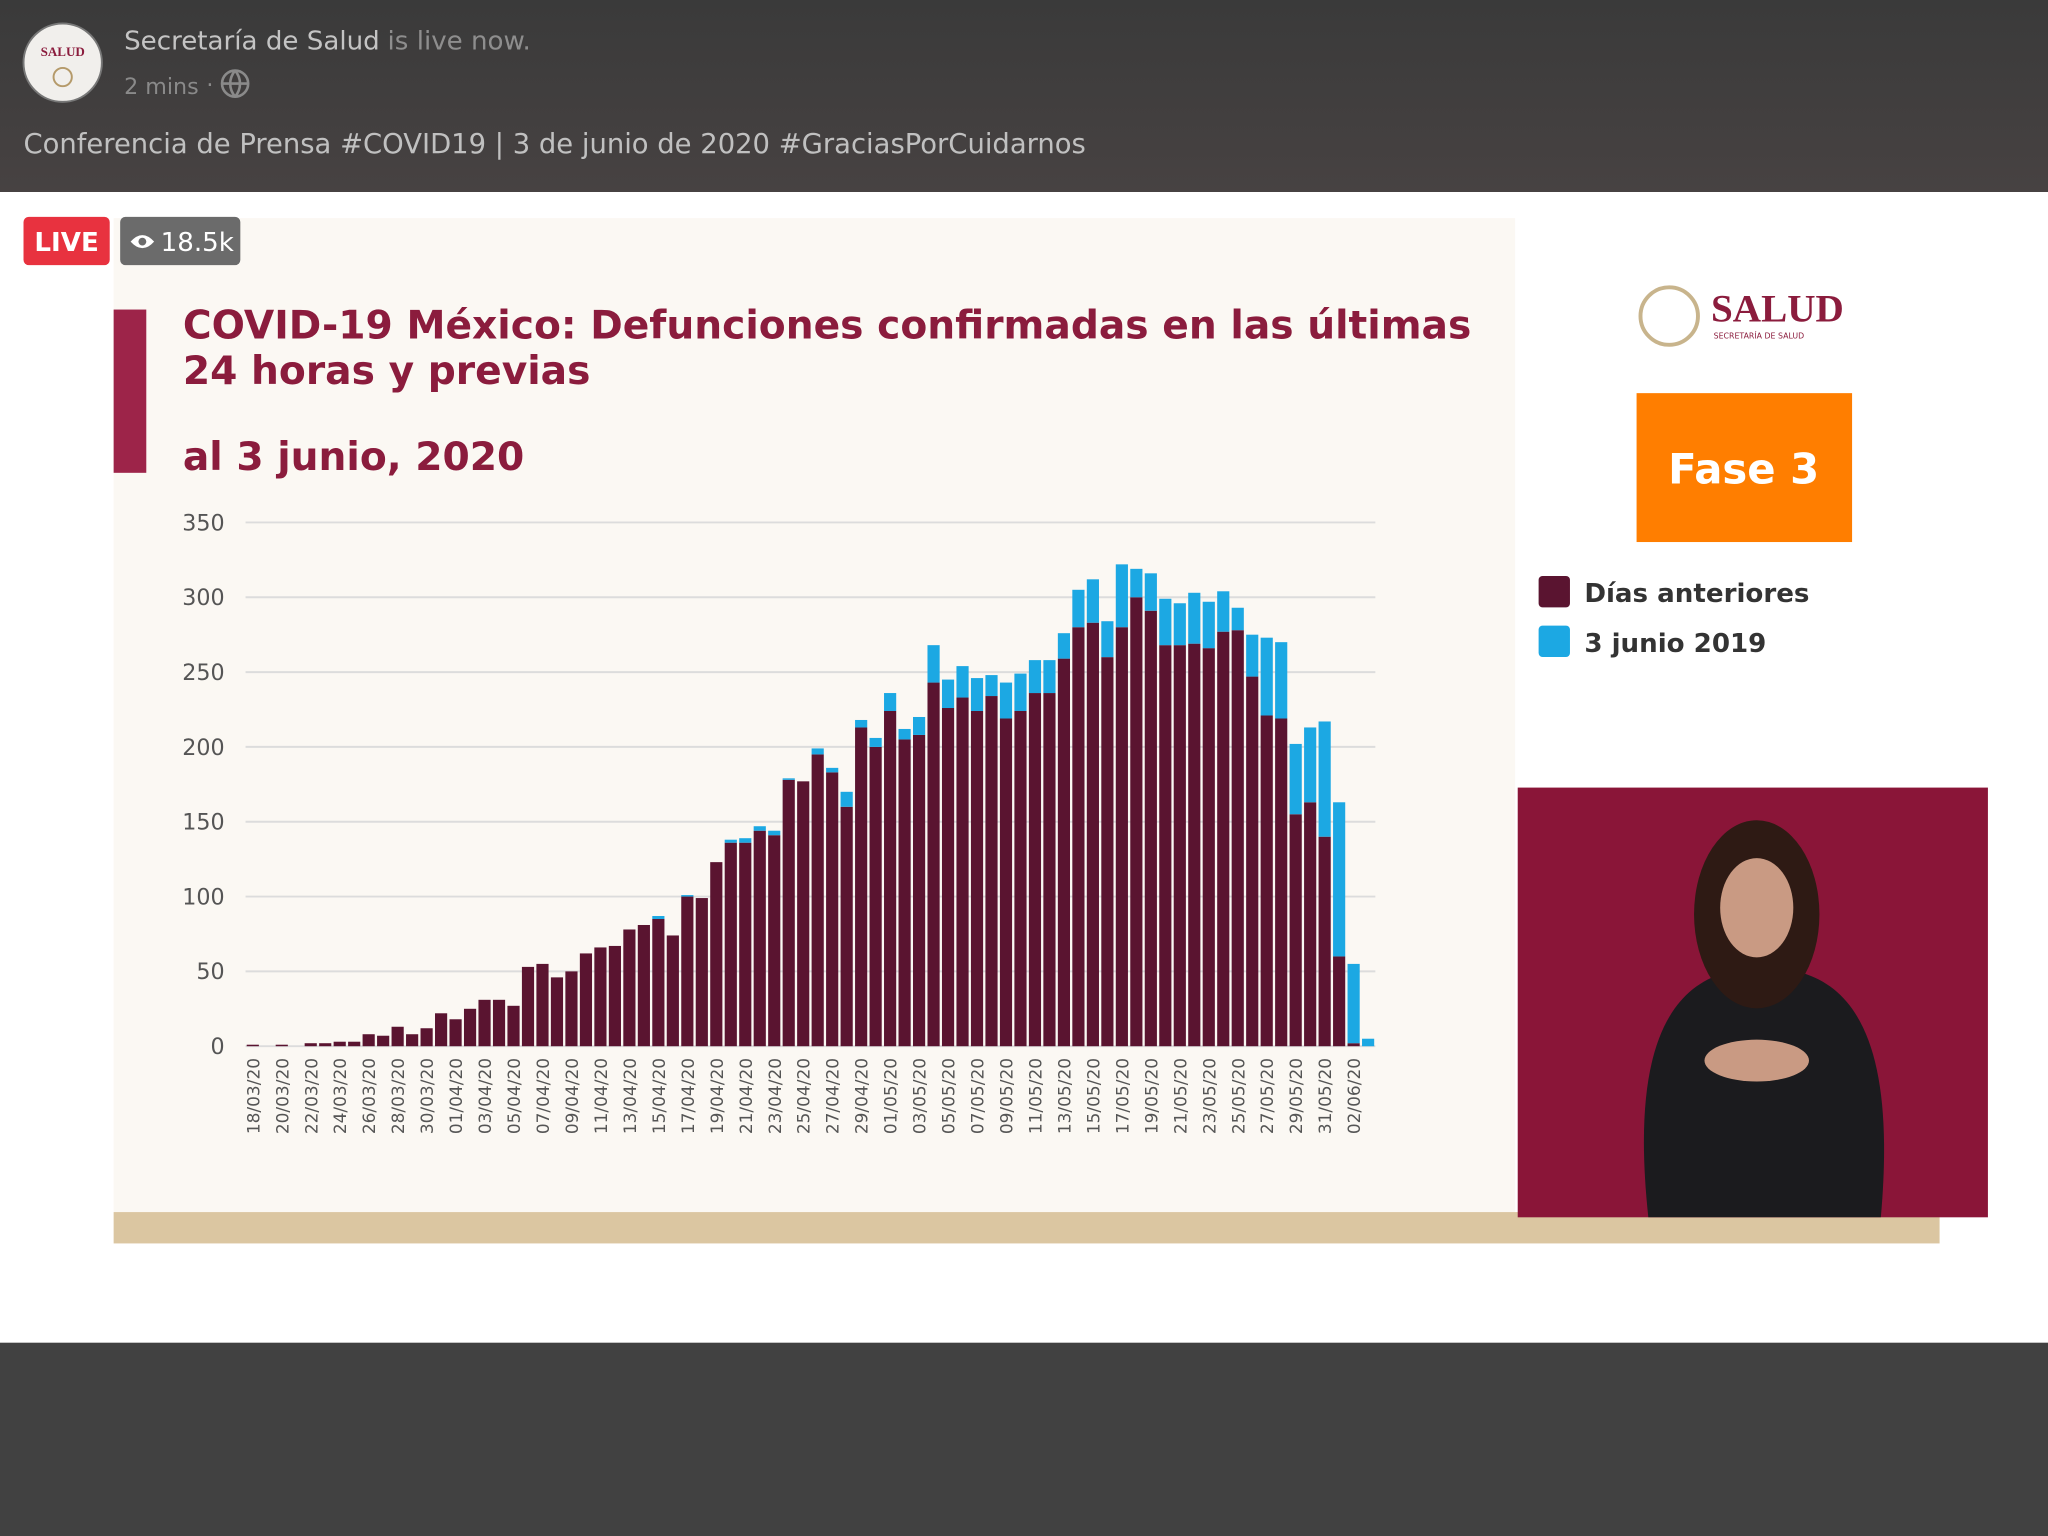  What do you see at coordinates (892, 1096) in the screenshot?
I see `x-tick-label: 01/05/20` at bounding box center [892, 1096].